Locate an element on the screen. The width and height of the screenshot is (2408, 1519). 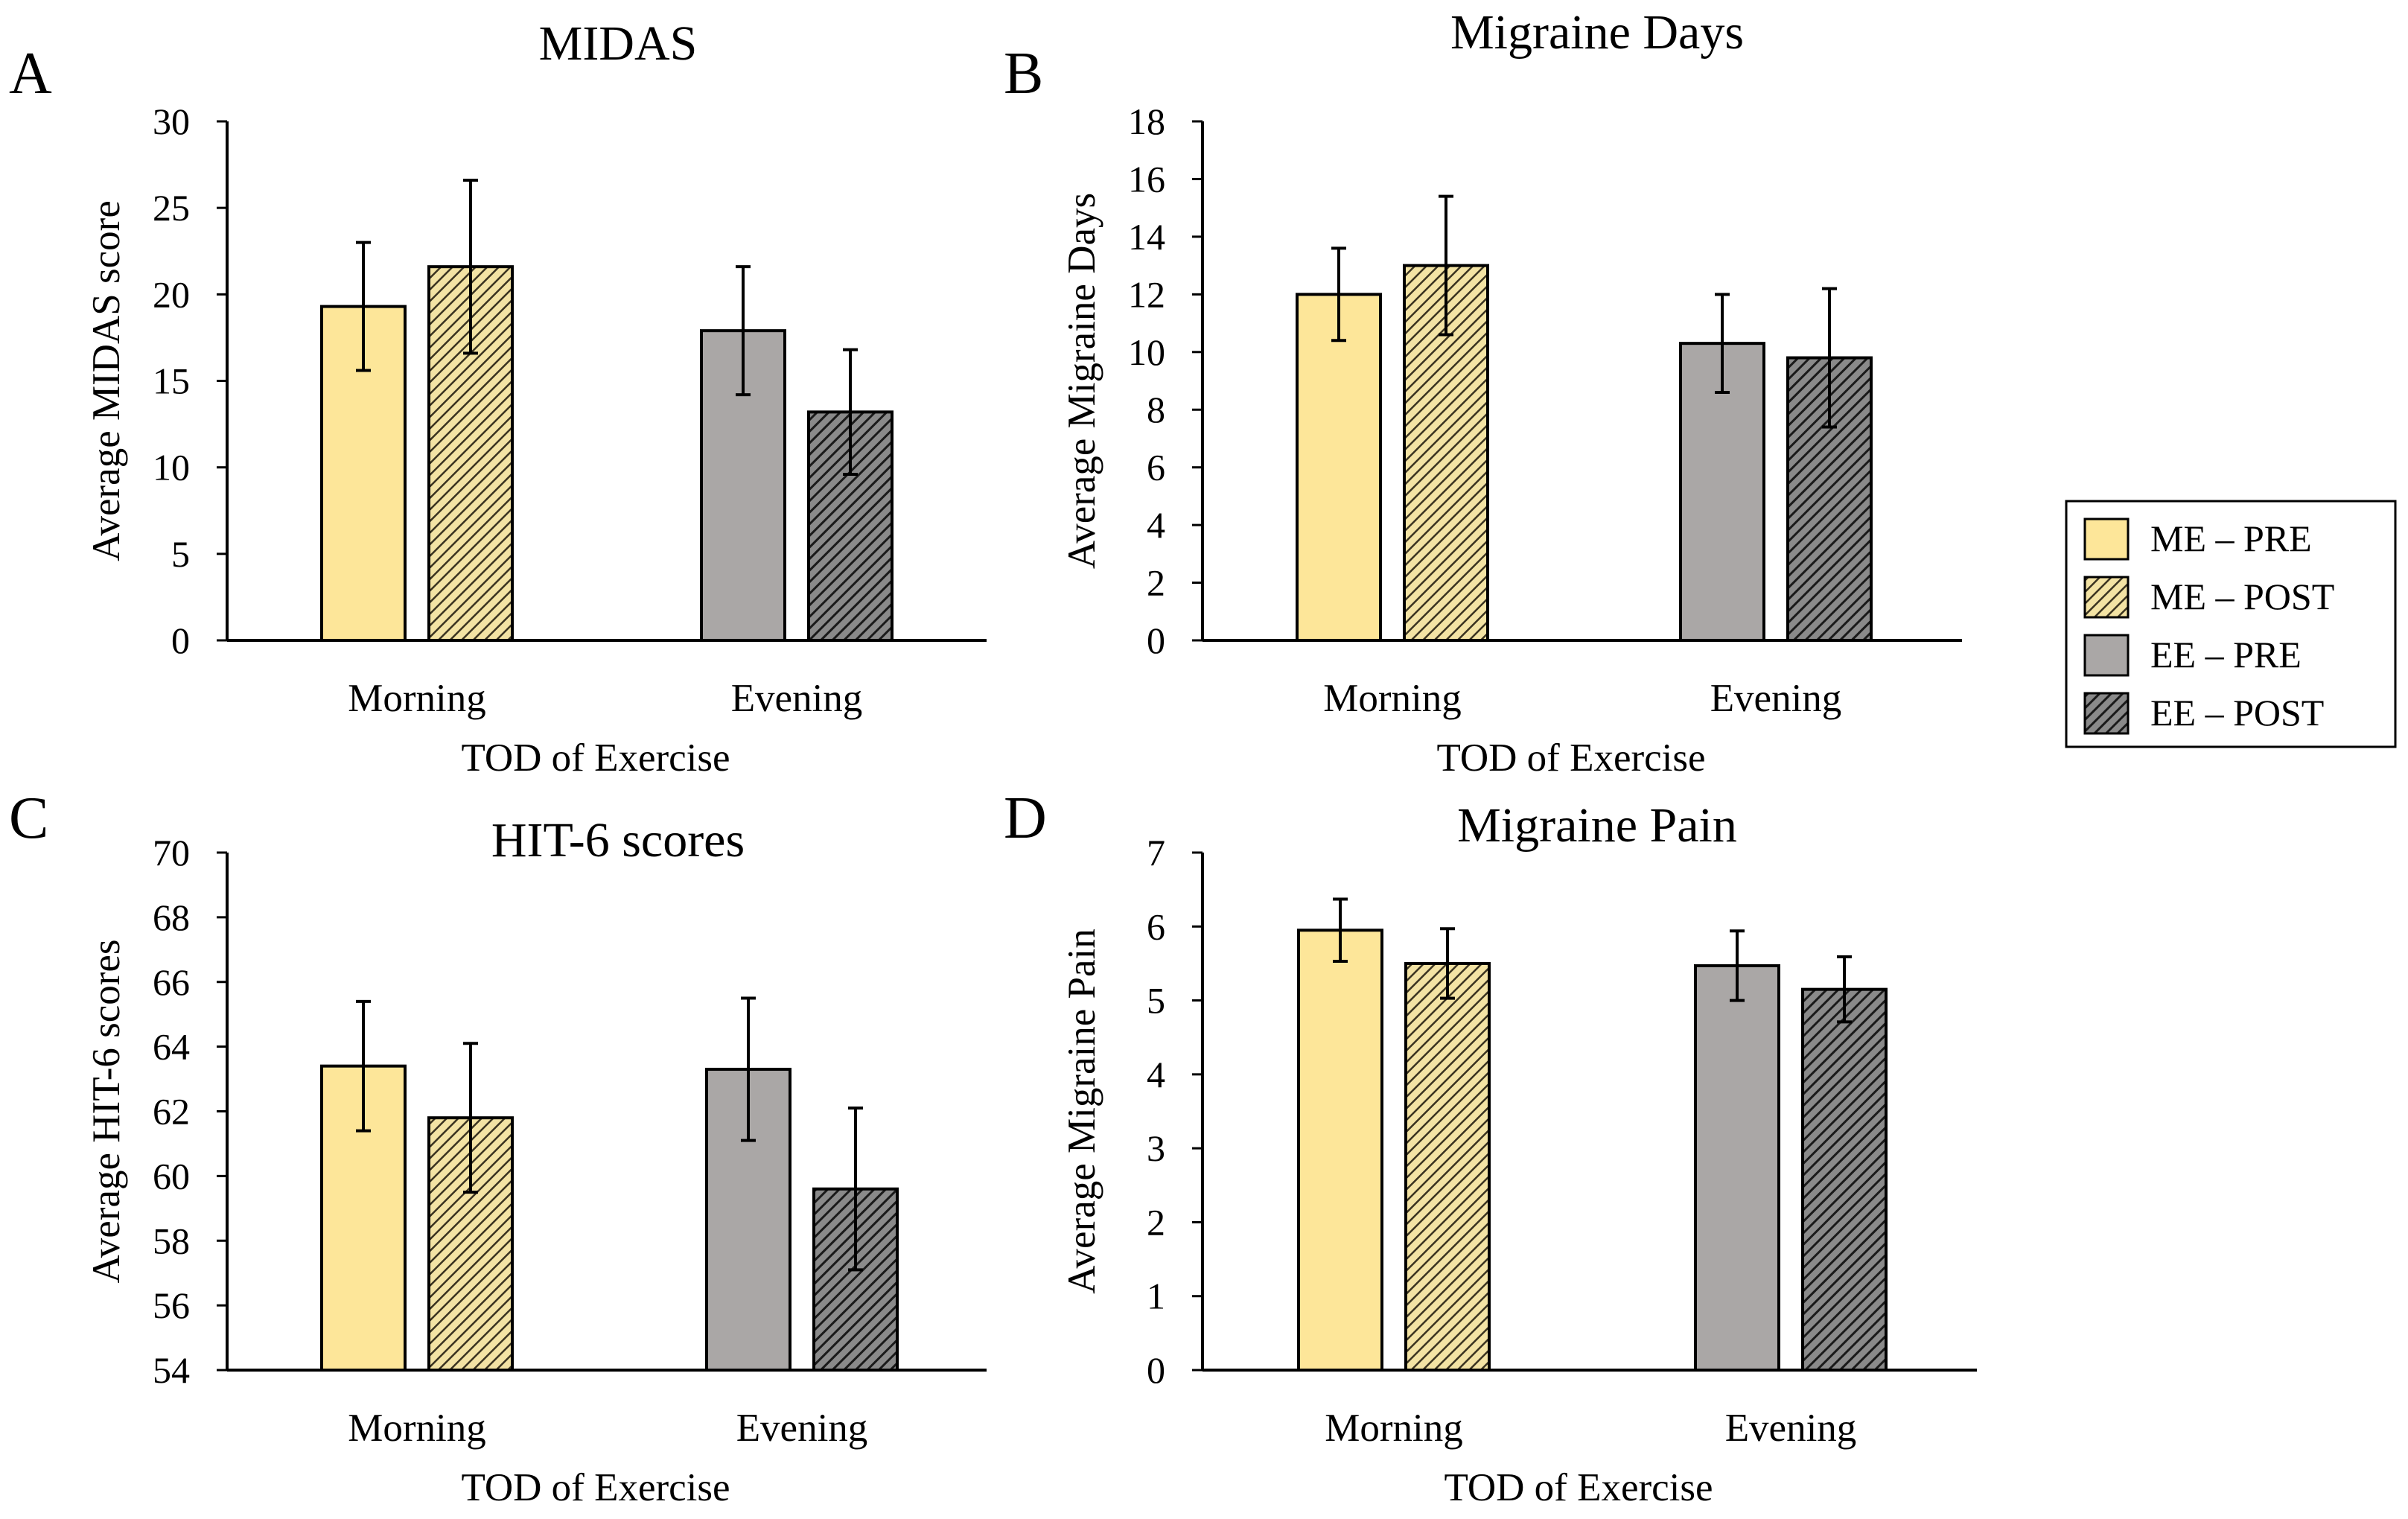
y-tick-label: 12 is located at coordinates (1146, 294).